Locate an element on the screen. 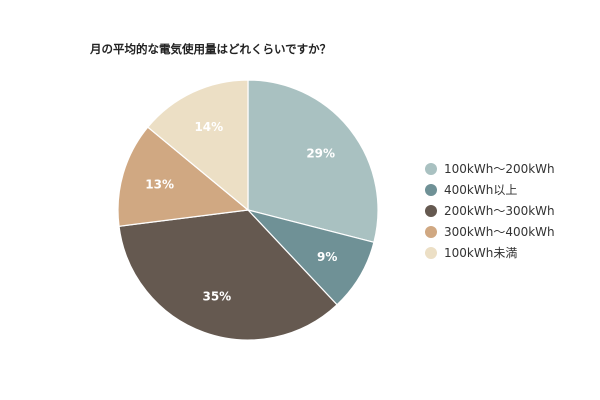 This screenshot has height=400, width=600. legend-item: 400kWh以上 is located at coordinates (490, 189).